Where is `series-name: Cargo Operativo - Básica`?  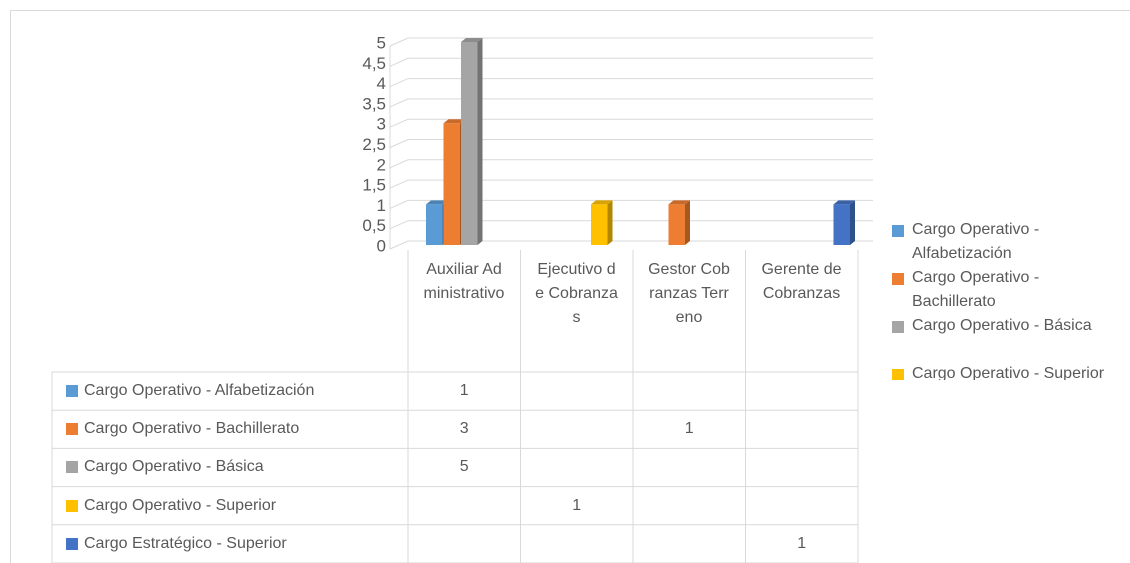 series-name: Cargo Operativo - Básica is located at coordinates (174, 467).